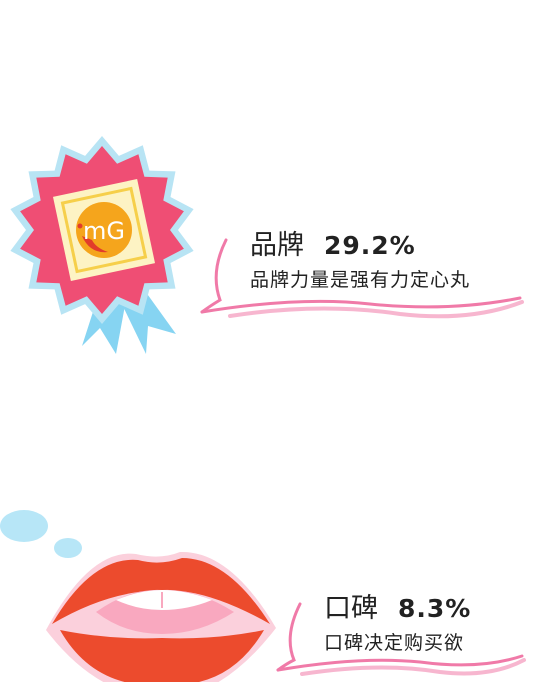  Describe the element at coordinates (351, 608) in the screenshot. I see `reputation-label: 口碑` at that location.